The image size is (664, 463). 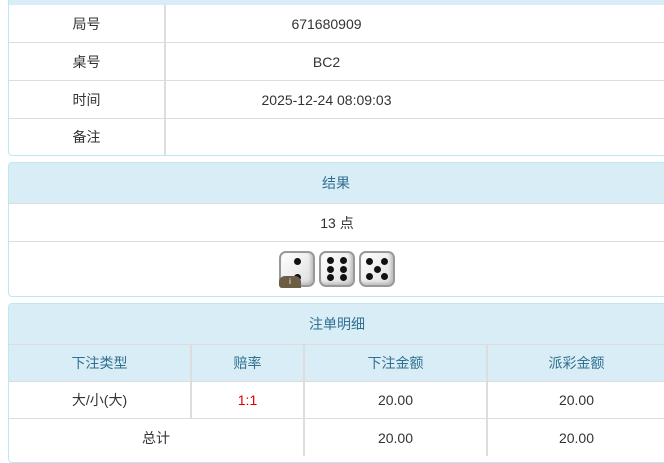 I want to click on info-value: BC2, so click(x=414, y=61).